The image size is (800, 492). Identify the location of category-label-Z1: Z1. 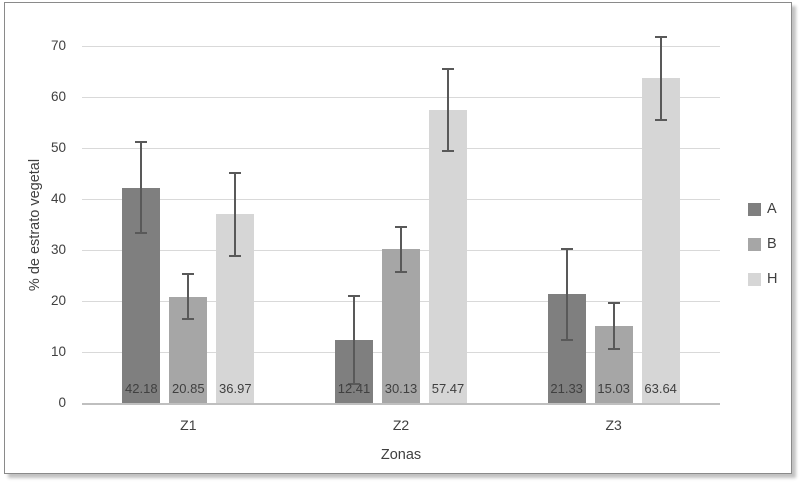
(188, 425).